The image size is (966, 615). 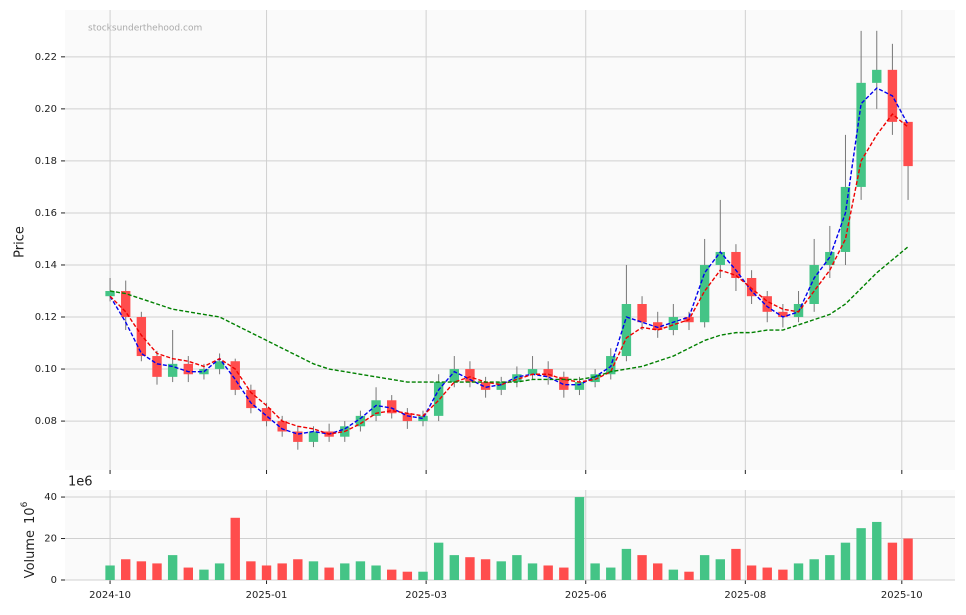 What do you see at coordinates (80, 482) in the screenshot?
I see `volume-offset: 1e6` at bounding box center [80, 482].